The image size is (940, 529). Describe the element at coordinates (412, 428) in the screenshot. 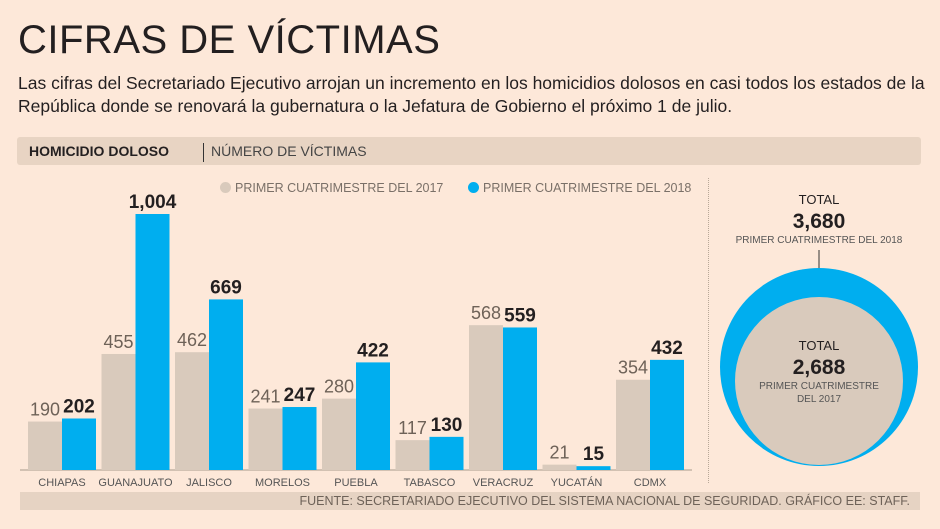

I see `data-label: 117` at that location.